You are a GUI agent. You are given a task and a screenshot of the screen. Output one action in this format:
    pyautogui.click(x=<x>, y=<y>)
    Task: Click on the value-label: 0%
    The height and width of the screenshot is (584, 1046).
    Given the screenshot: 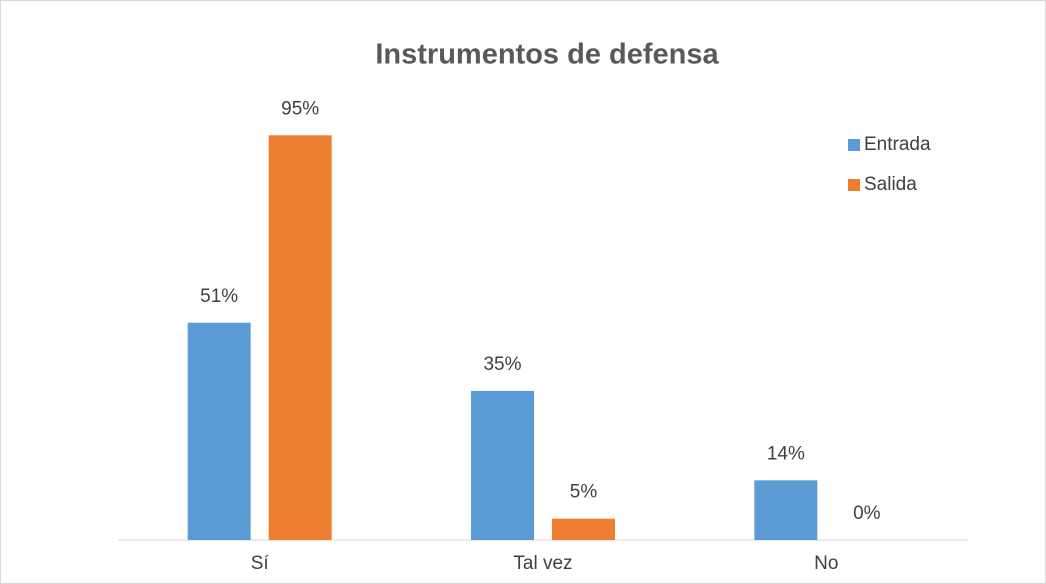 What is the action you would take?
    pyautogui.click(x=867, y=513)
    